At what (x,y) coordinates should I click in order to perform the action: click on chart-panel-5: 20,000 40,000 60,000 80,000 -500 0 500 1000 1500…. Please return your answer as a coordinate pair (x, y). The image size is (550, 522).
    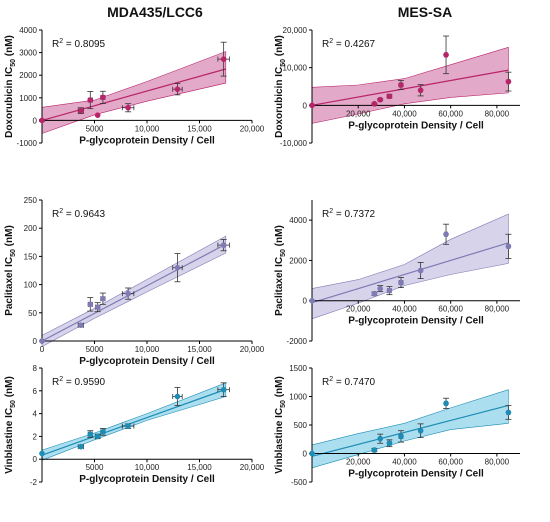
    Looking at the image, I should click on (397, 425).